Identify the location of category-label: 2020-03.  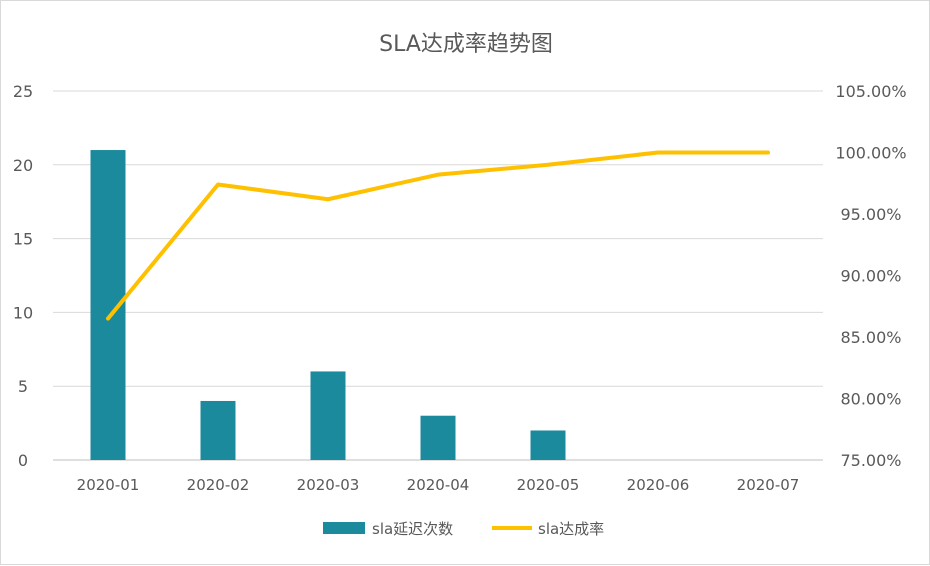
(328, 485).